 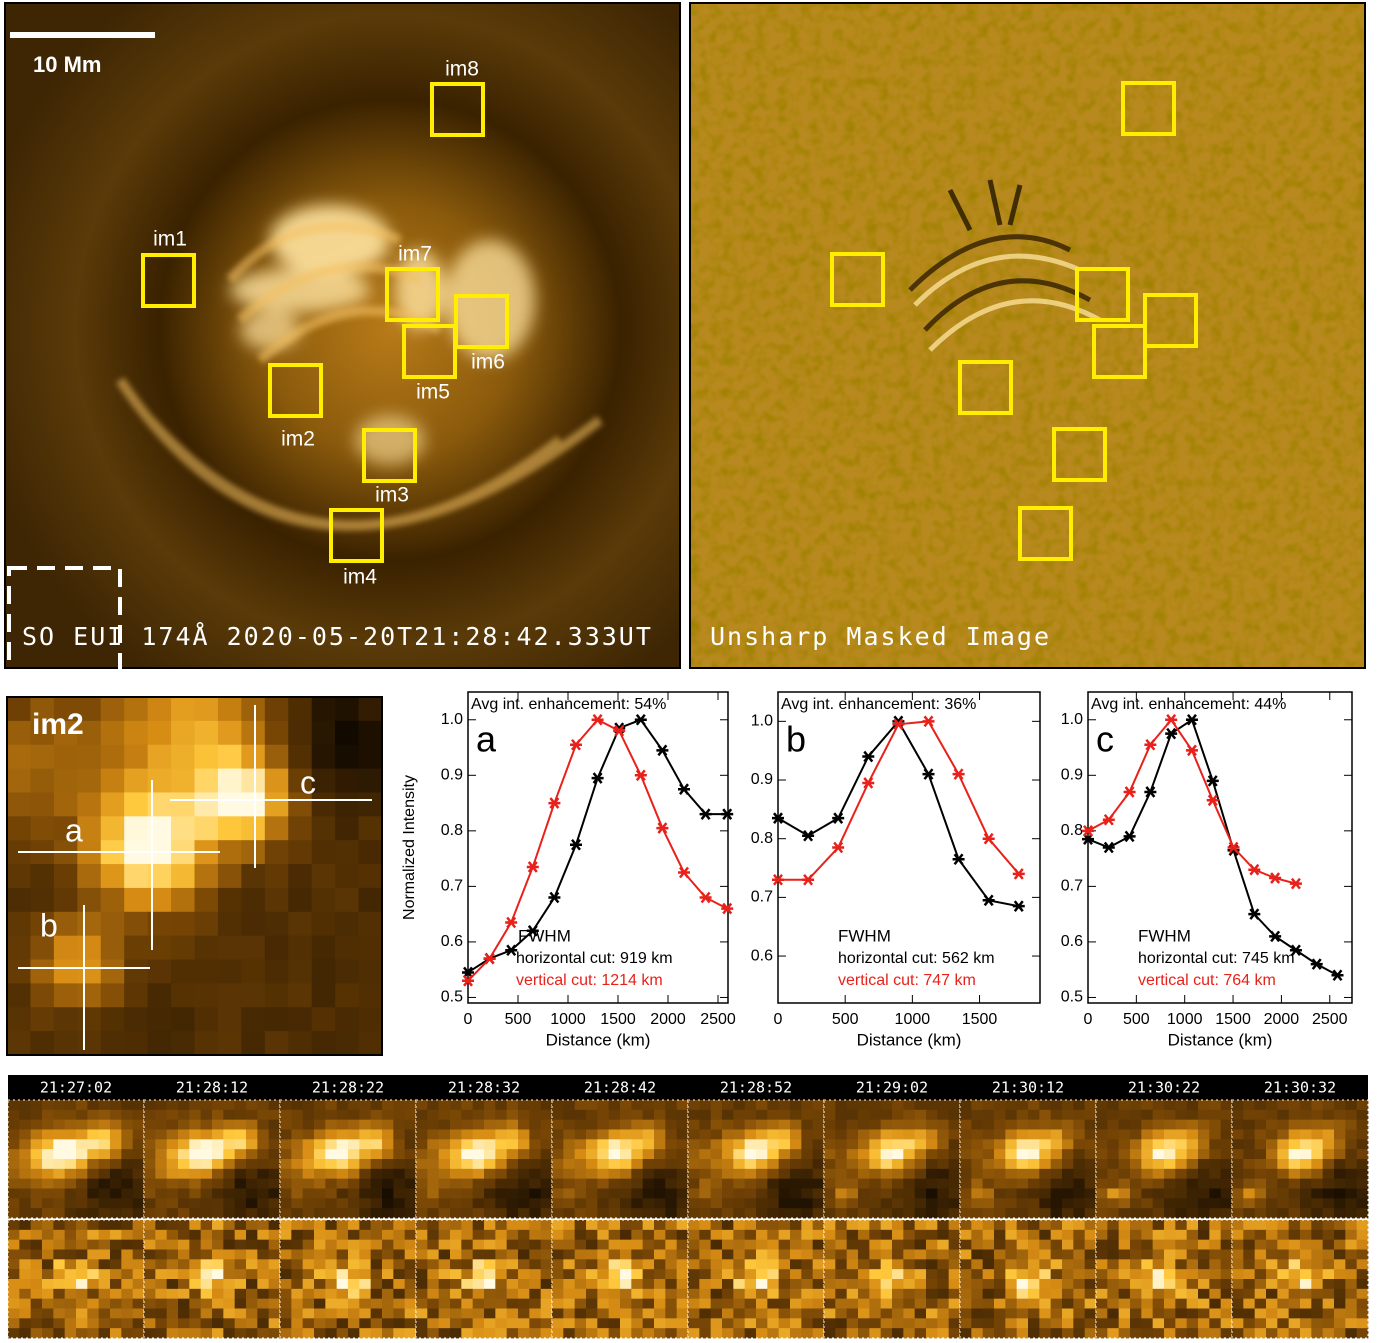 I want to click on x-tick-label: 1000, so click(x=1185, y=1019).